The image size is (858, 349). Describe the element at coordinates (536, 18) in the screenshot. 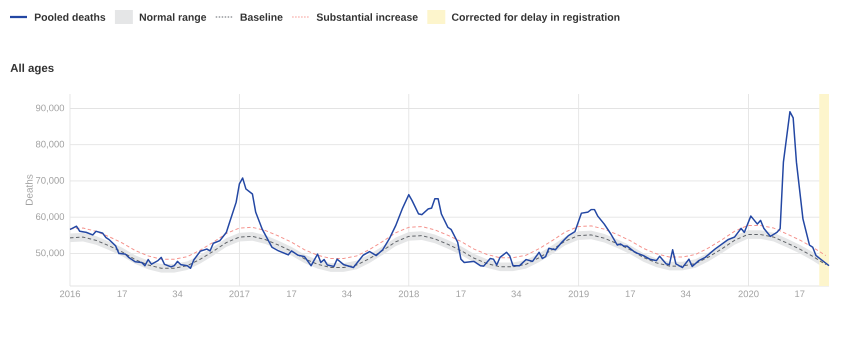

I see `legend-label: Corrected for delay in registration` at that location.